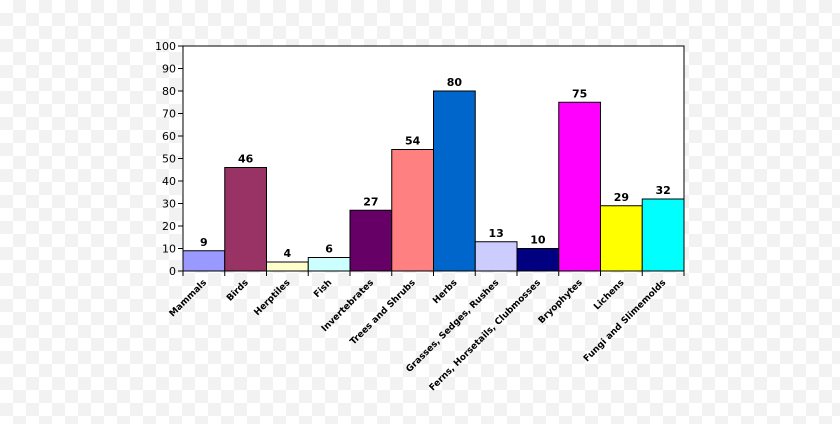 The image size is (840, 424). Describe the element at coordinates (455, 82) in the screenshot. I see `data-label: 80` at that location.